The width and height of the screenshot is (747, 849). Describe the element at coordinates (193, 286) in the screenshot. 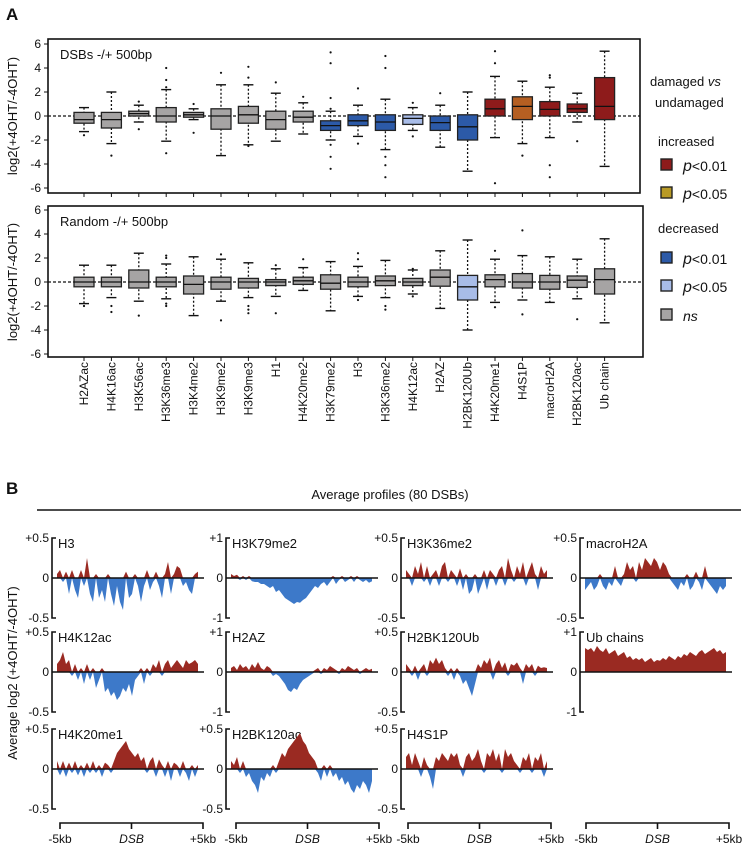

I see `box-h3k4me2` at that location.